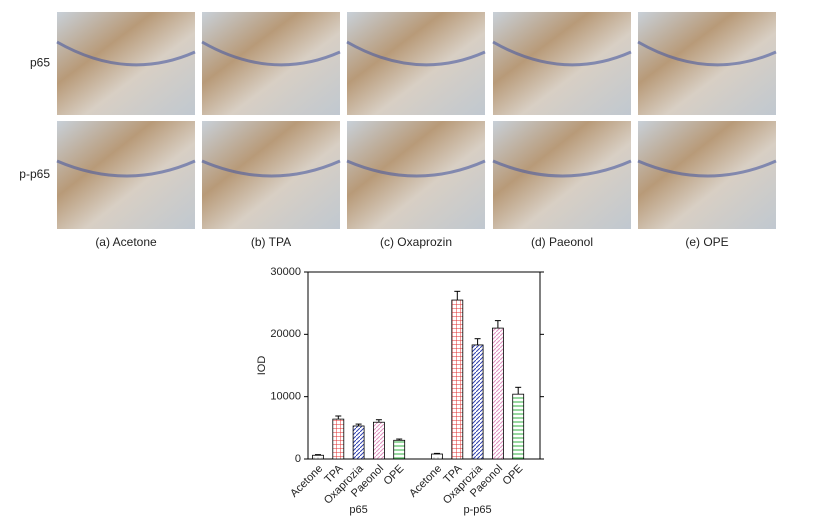 Image resolution: width=834 pixels, height=524 pixels. I want to click on row-label: p65, so click(40, 63).